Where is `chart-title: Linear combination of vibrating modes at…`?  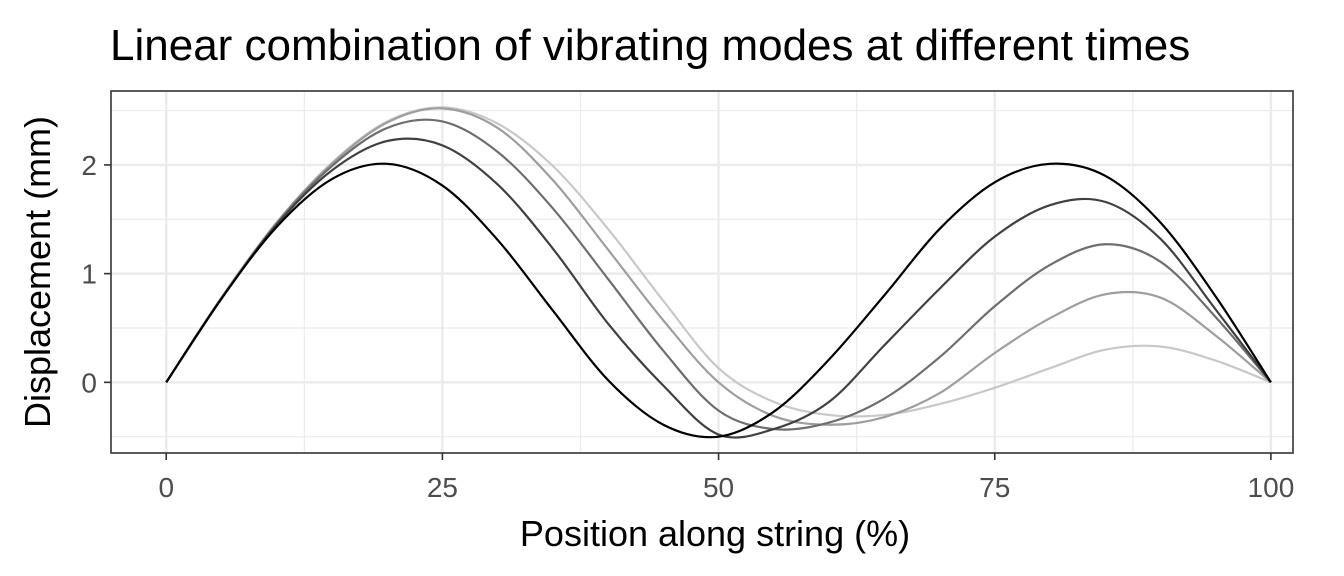 chart-title: Linear combination of vibrating modes at… is located at coordinates (650, 45).